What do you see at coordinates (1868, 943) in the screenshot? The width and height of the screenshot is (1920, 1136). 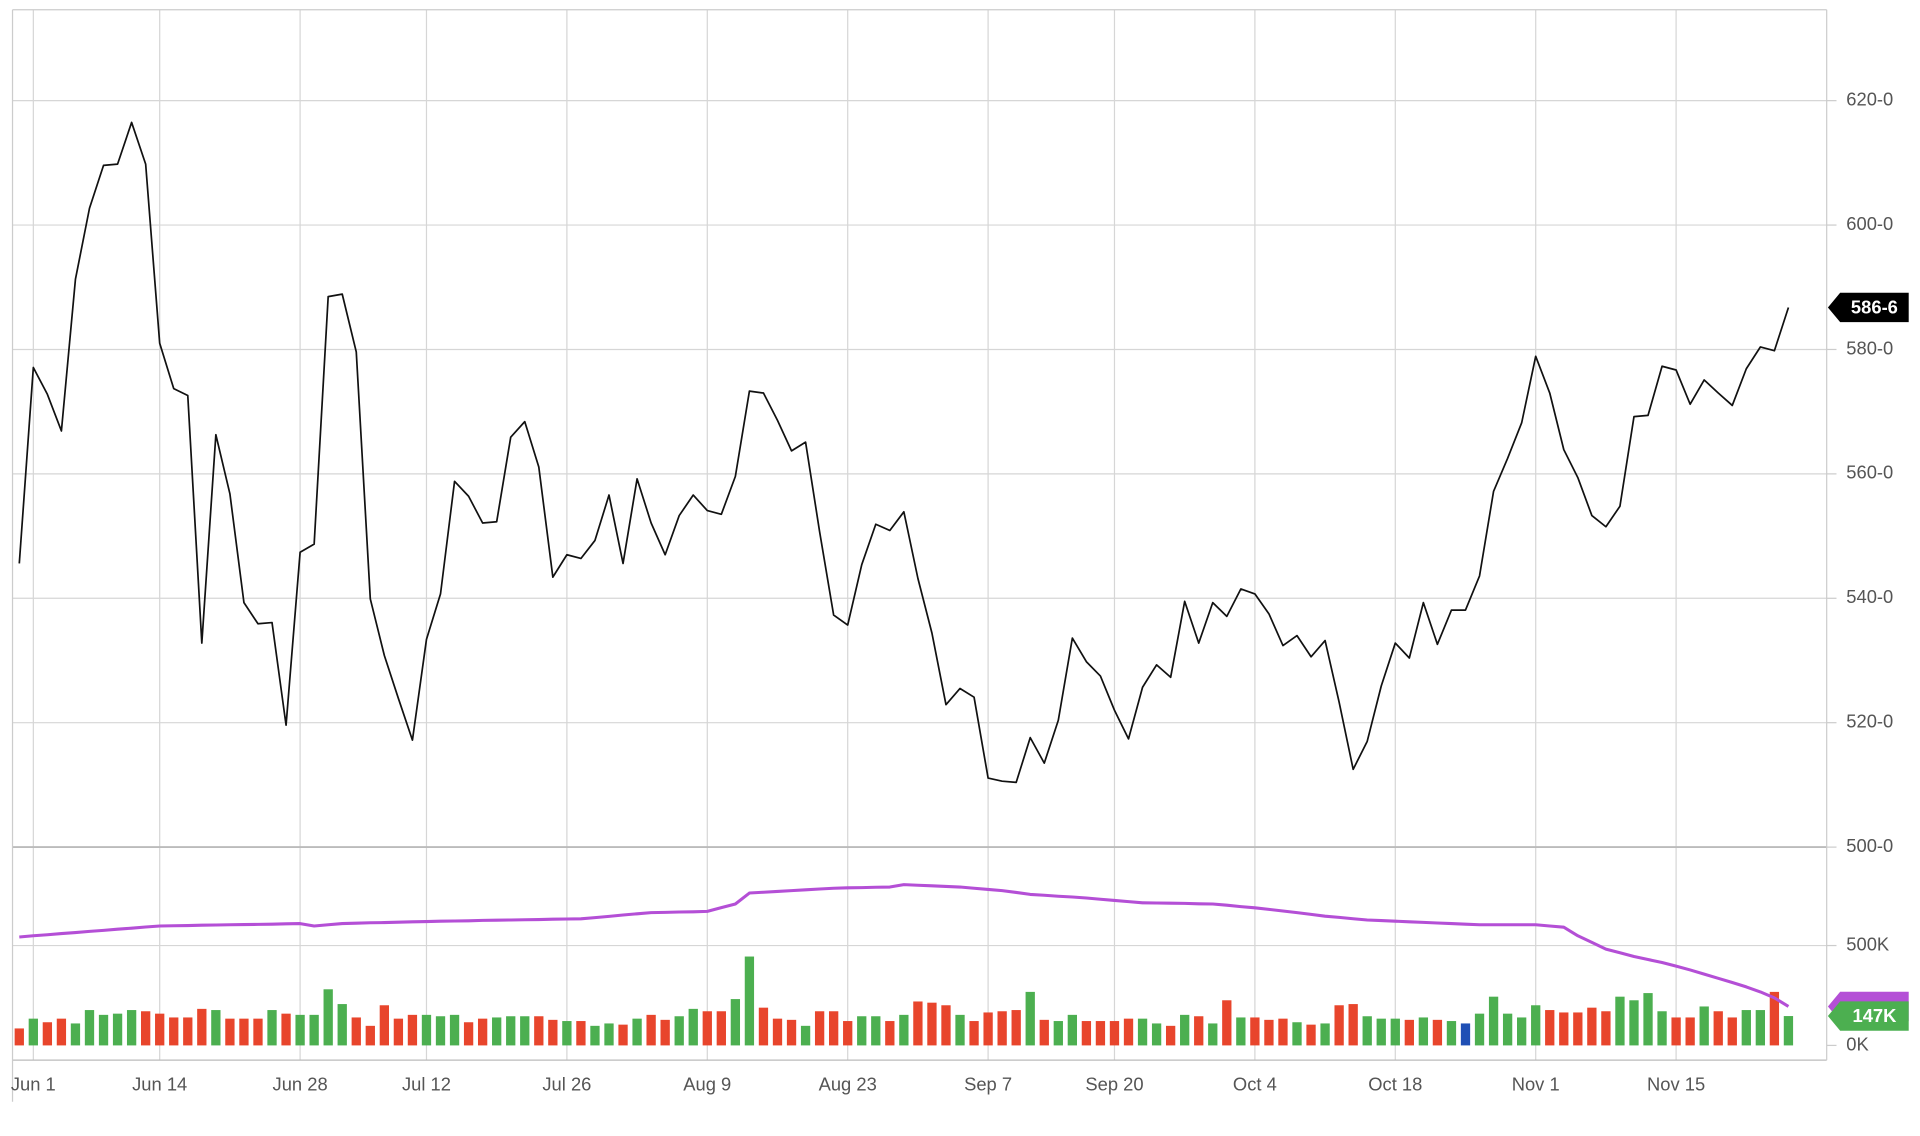 I see `y2-tick-label: 500K` at bounding box center [1868, 943].